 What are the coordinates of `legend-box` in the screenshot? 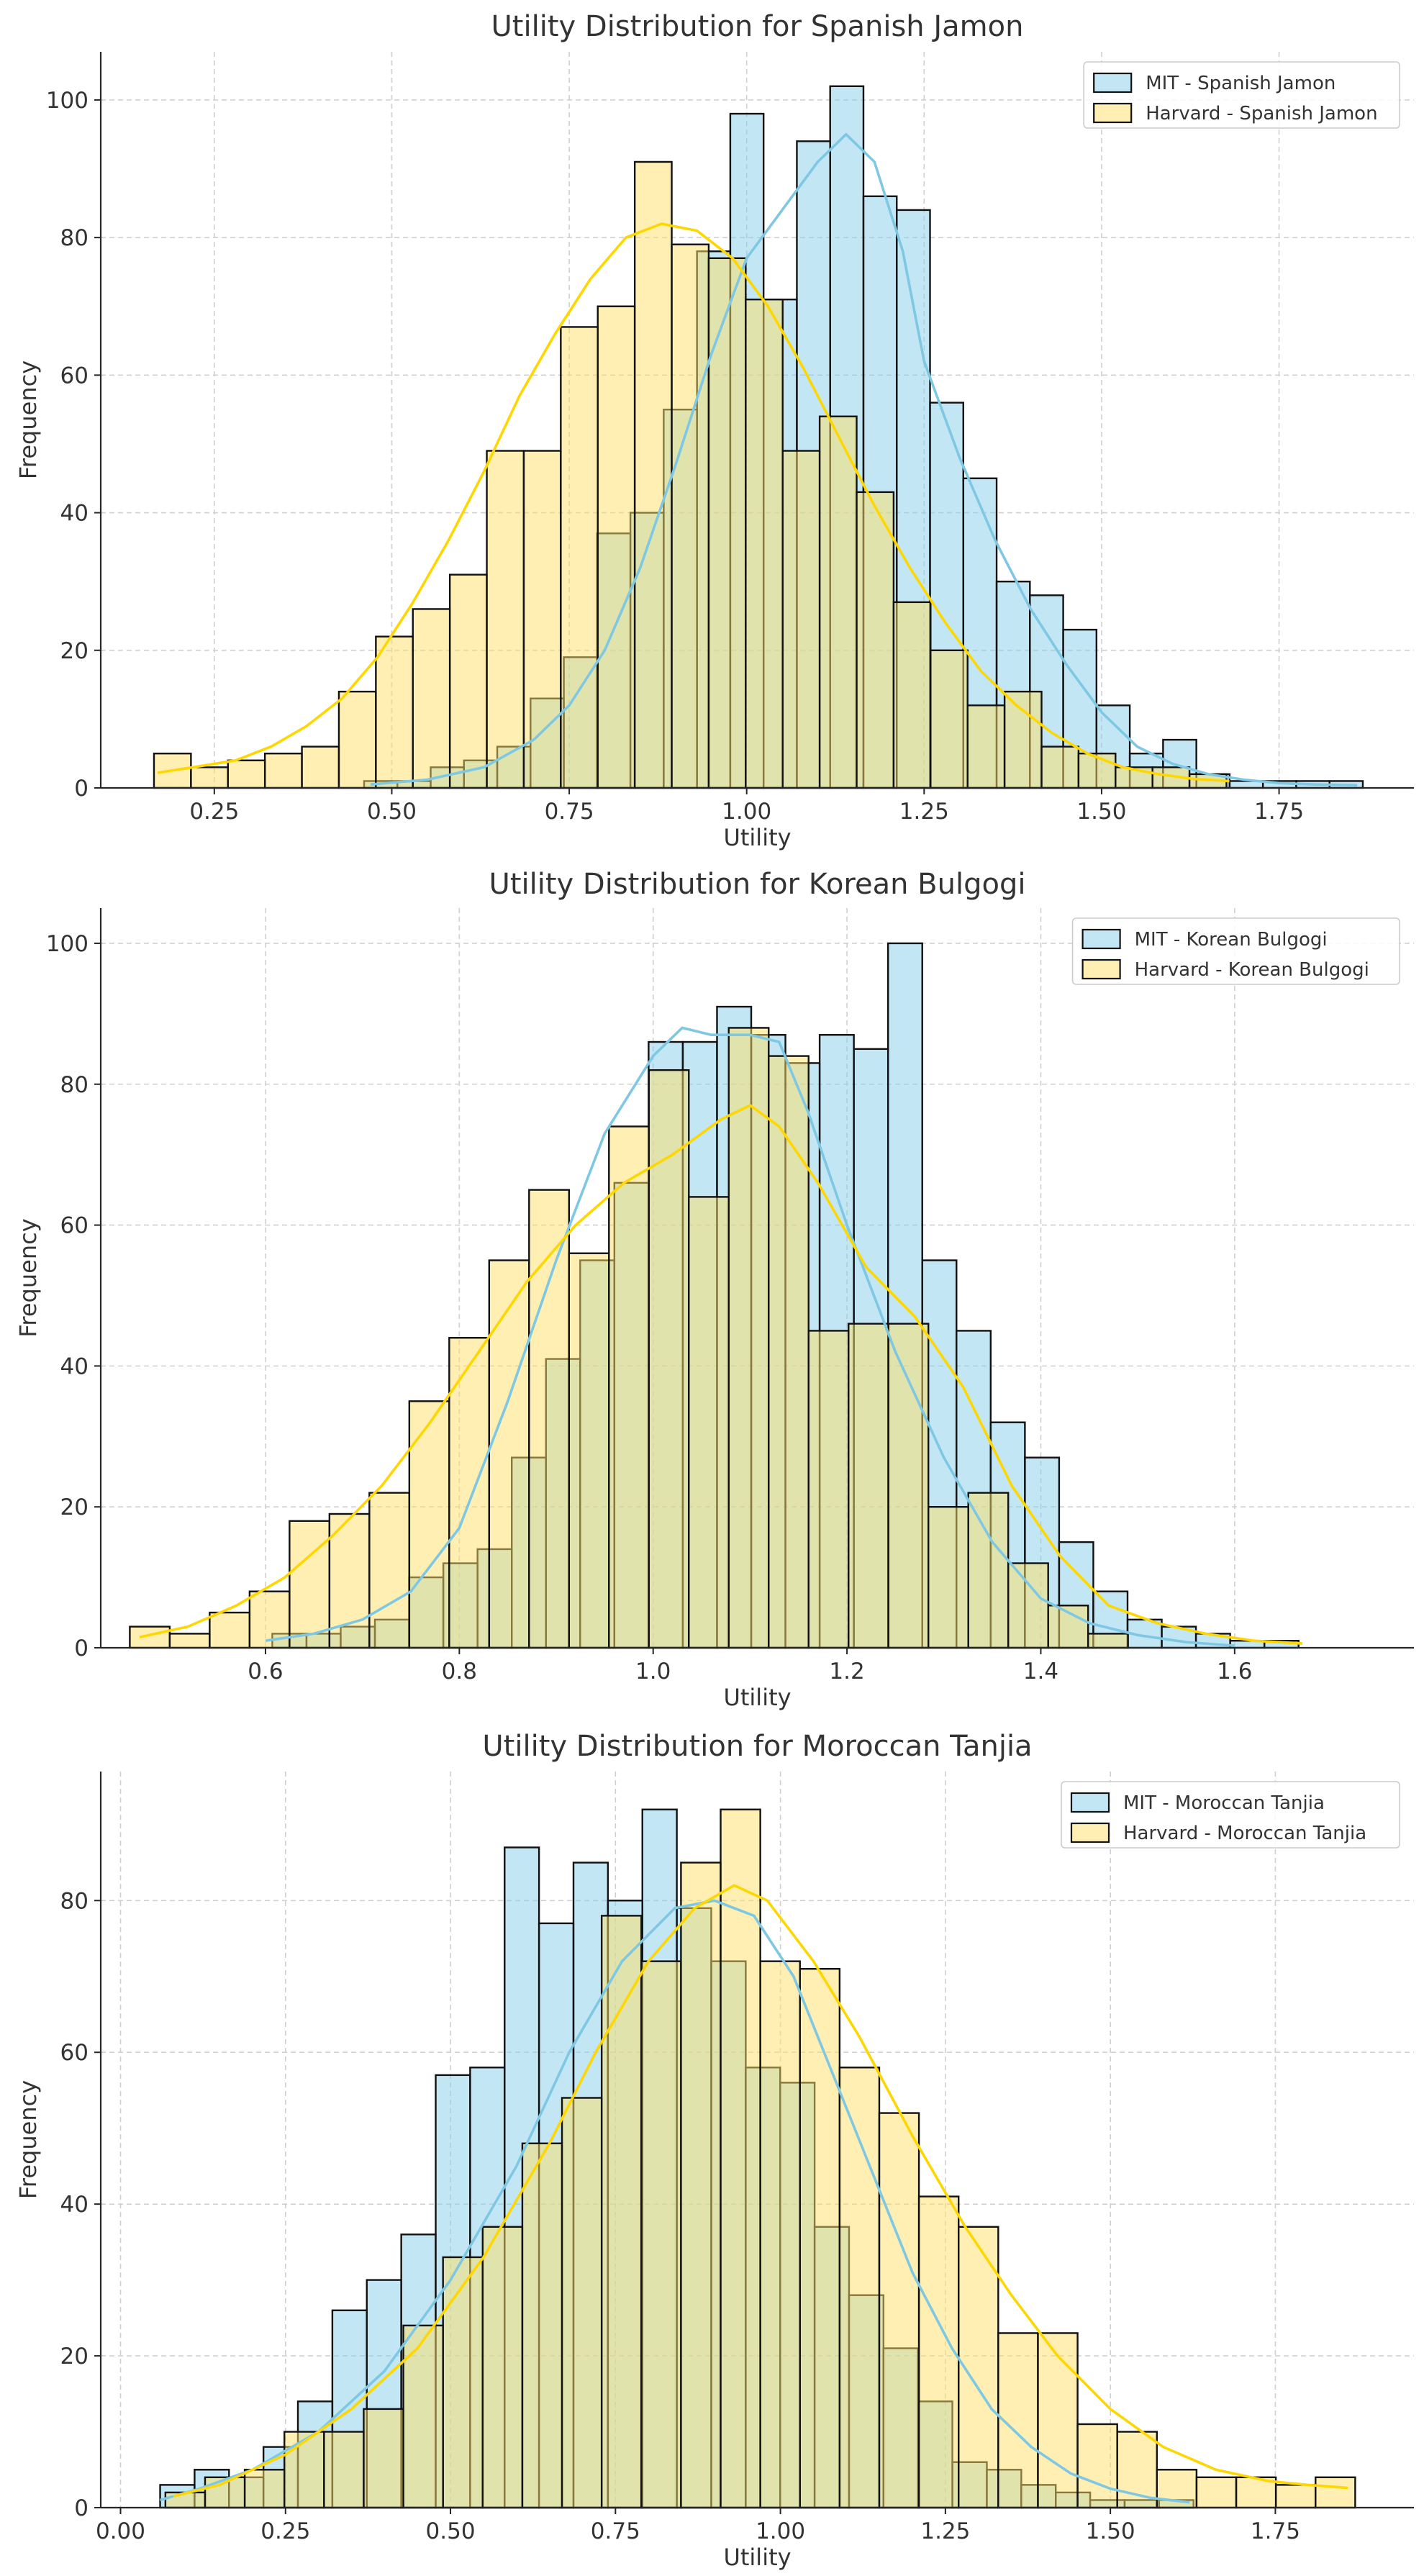 It's located at (1241, 95).